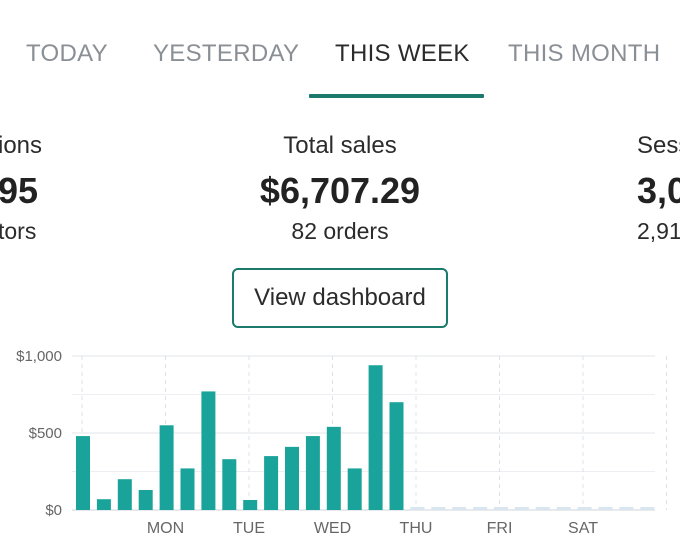 This screenshot has height=560, width=680. Describe the element at coordinates (658, 145) in the screenshot. I see `stat-right-label: Sess` at that location.